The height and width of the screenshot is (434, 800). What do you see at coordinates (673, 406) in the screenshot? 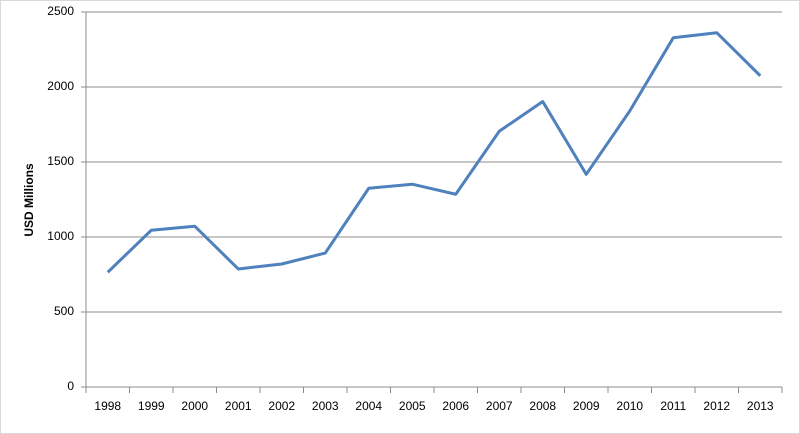
I see `x-tick-label: 2011` at bounding box center [673, 406].